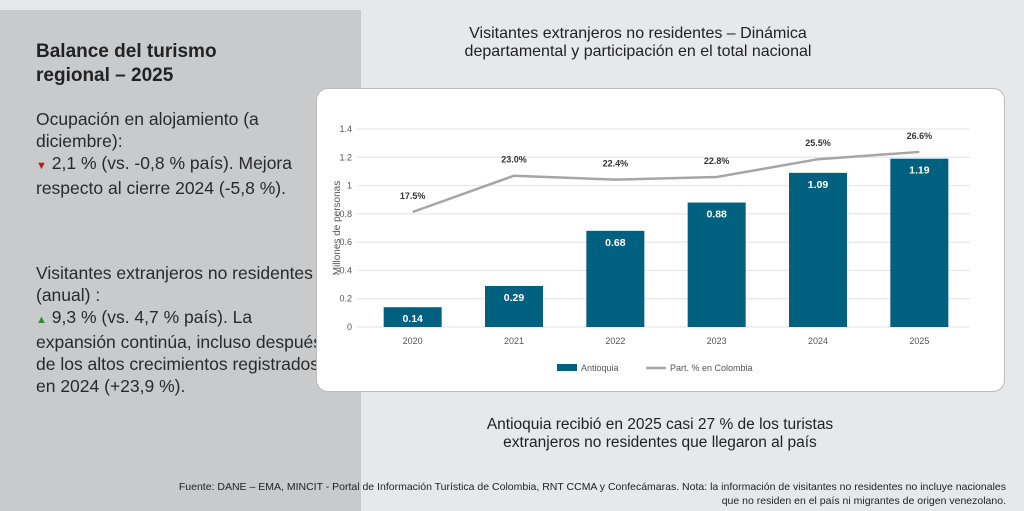 This screenshot has width=1024, height=511. I want to click on x-tick-label: 2023, so click(717, 341).